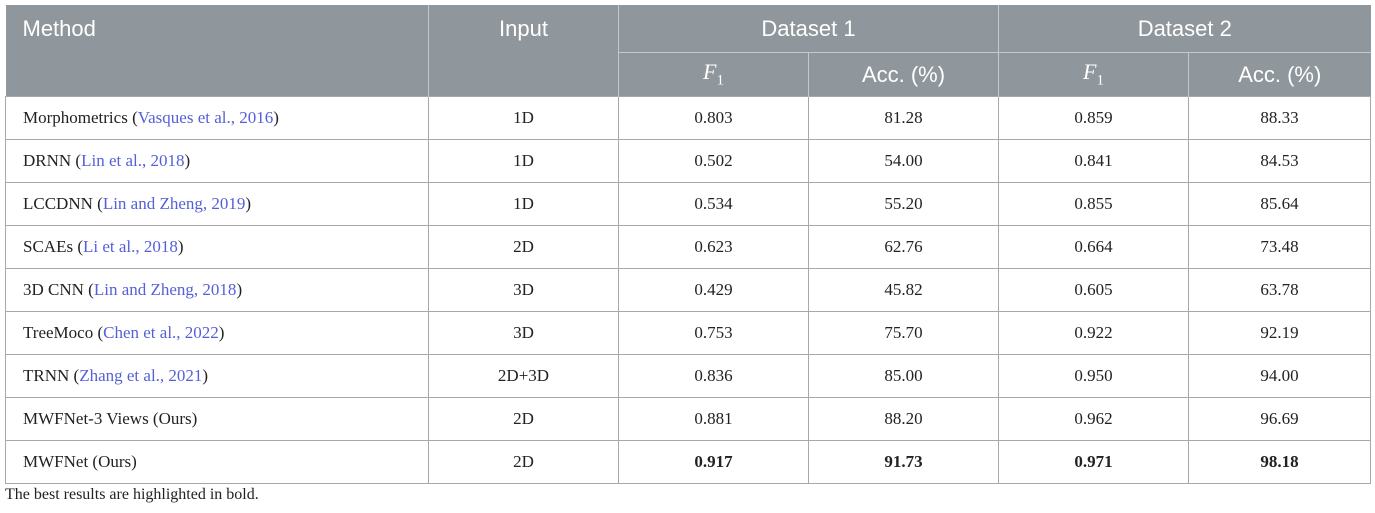  Describe the element at coordinates (63, 203) in the screenshot. I see `method-name: LCCDNN (` at that location.